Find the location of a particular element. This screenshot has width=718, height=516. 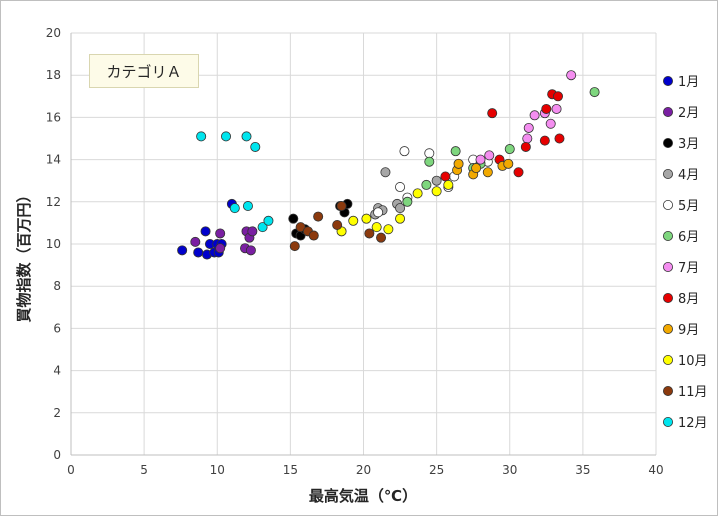

y-tick-label: 12 is located at coordinates (53, 202).